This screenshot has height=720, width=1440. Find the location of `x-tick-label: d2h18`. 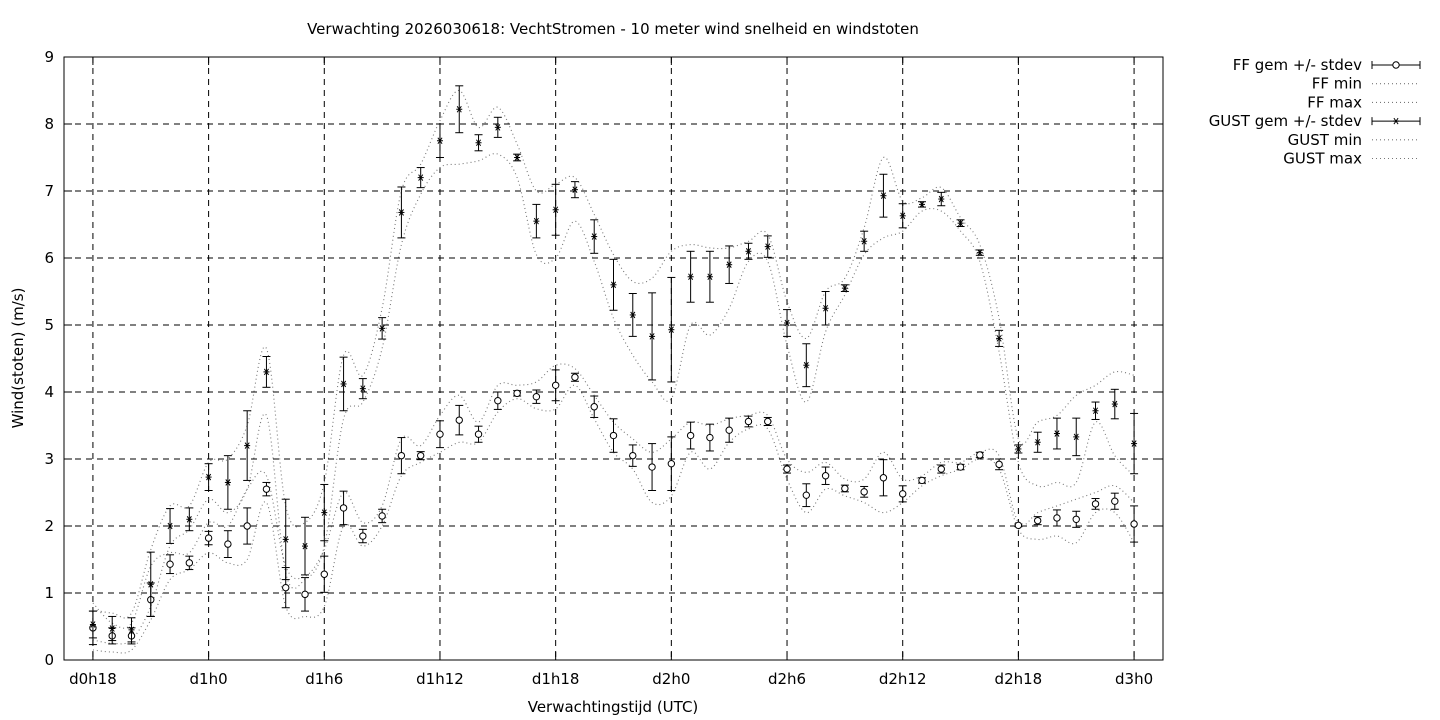

x-tick-label: d2h18 is located at coordinates (1019, 679).